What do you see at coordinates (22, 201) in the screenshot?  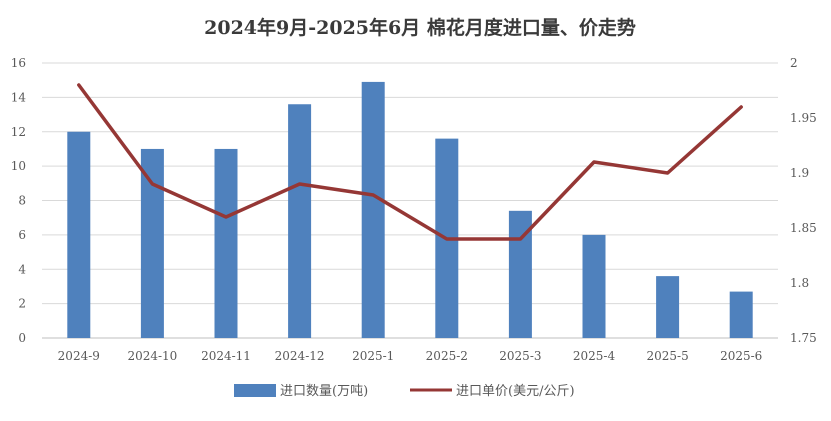 I see `y-left-tick-label: 8` at bounding box center [22, 201].